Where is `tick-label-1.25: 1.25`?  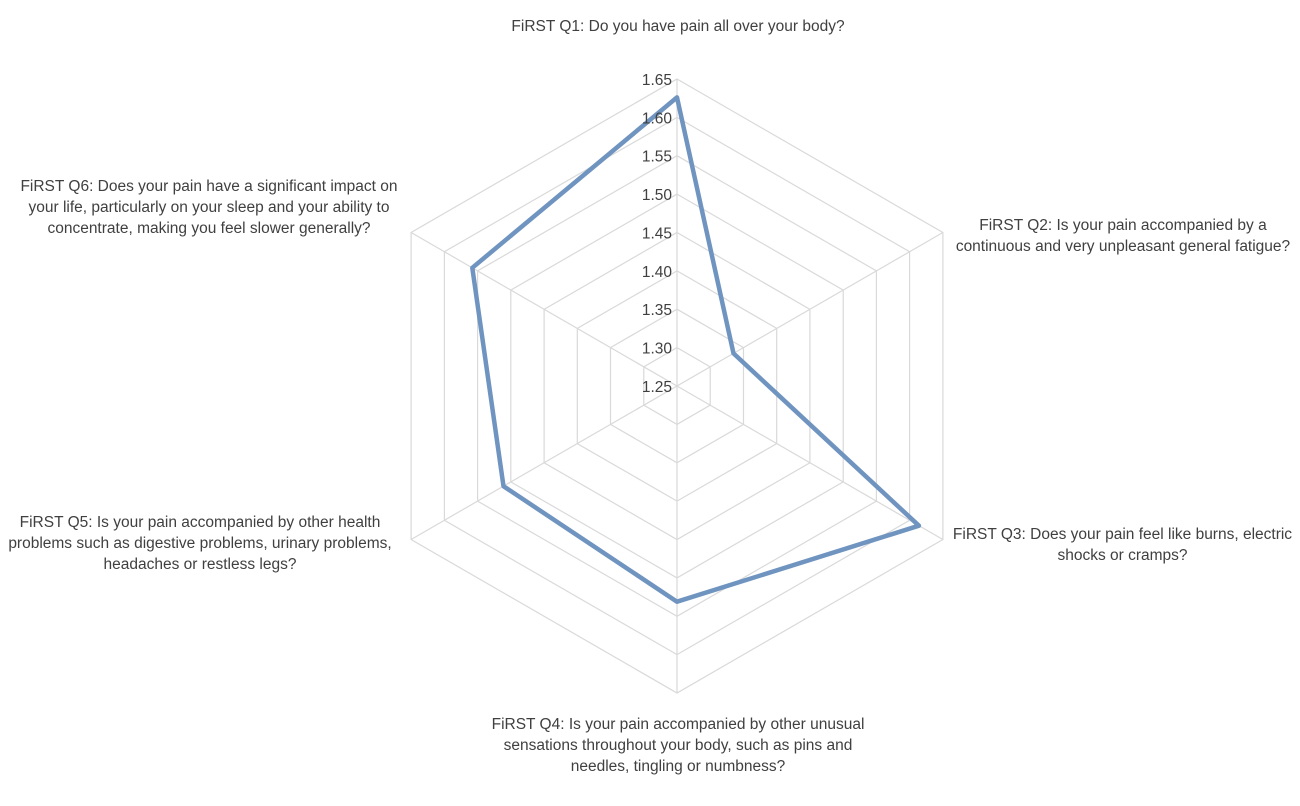
tick-label-1.25: 1.25 is located at coordinates (657, 387).